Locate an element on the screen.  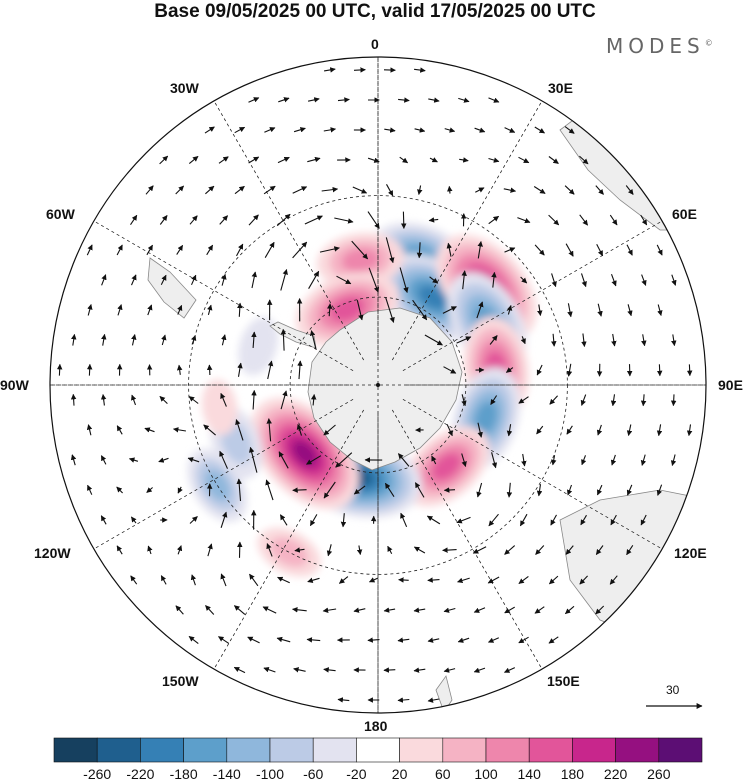
colorbar-tick: -60 is located at coordinates (313, 774).